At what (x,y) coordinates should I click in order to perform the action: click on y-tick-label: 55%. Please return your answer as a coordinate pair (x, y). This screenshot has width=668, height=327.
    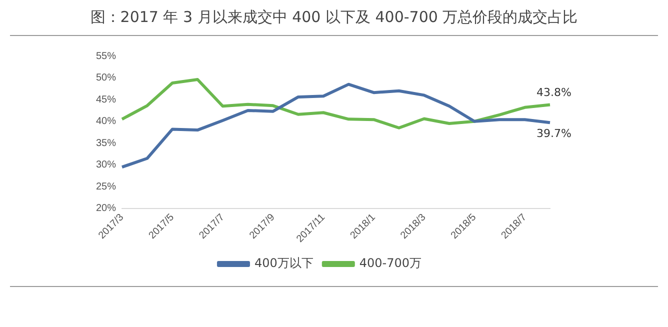
    Looking at the image, I should click on (106, 56).